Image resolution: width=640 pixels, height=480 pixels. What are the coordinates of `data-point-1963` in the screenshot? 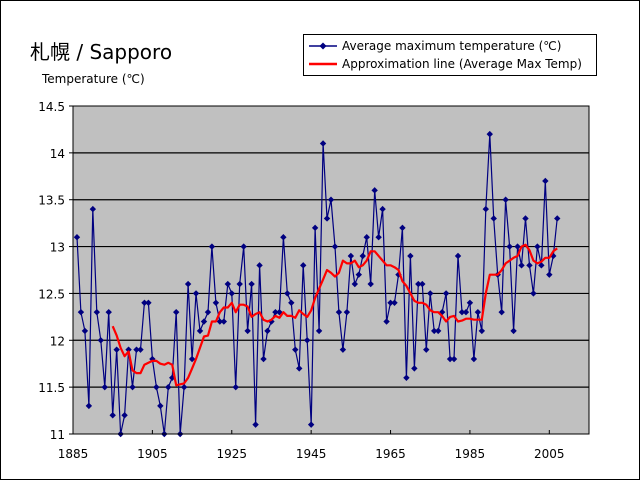 It's located at (382, 209).